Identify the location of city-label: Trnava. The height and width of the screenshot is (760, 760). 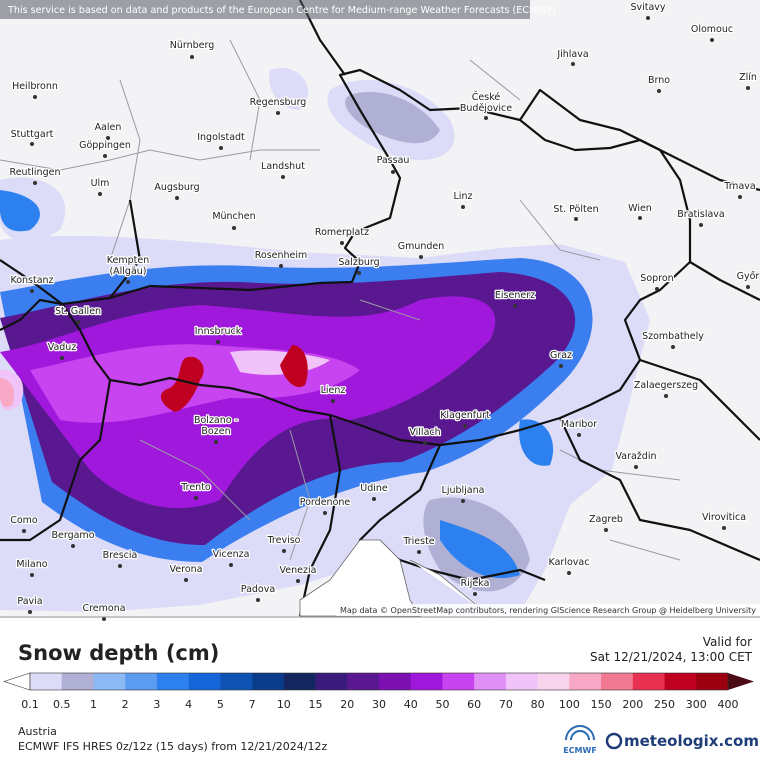
(739, 186).